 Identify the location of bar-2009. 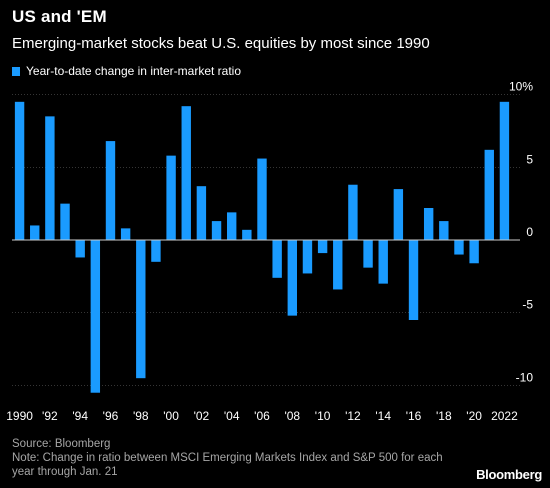
(307, 257).